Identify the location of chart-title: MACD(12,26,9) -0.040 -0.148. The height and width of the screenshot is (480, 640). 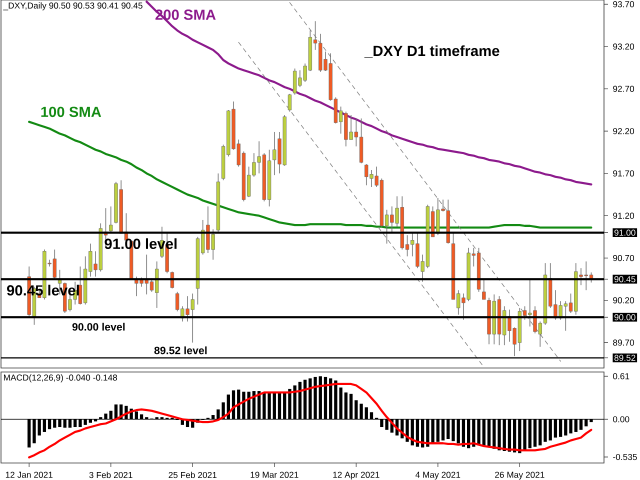
(61, 378).